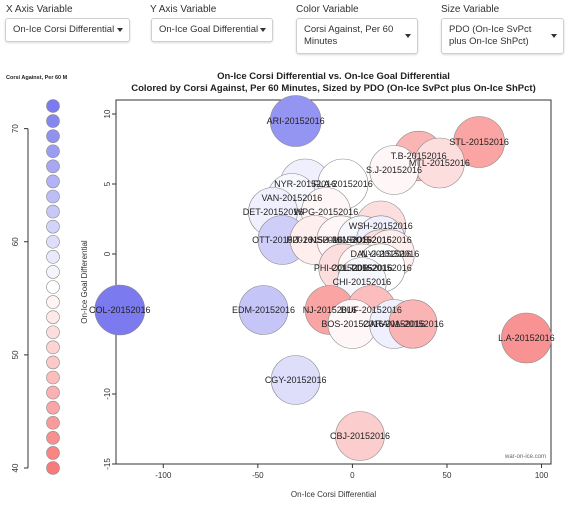 This screenshot has height=505, width=571. What do you see at coordinates (330, 310) in the screenshot?
I see `data-label: NJ-20152016` at bounding box center [330, 310].